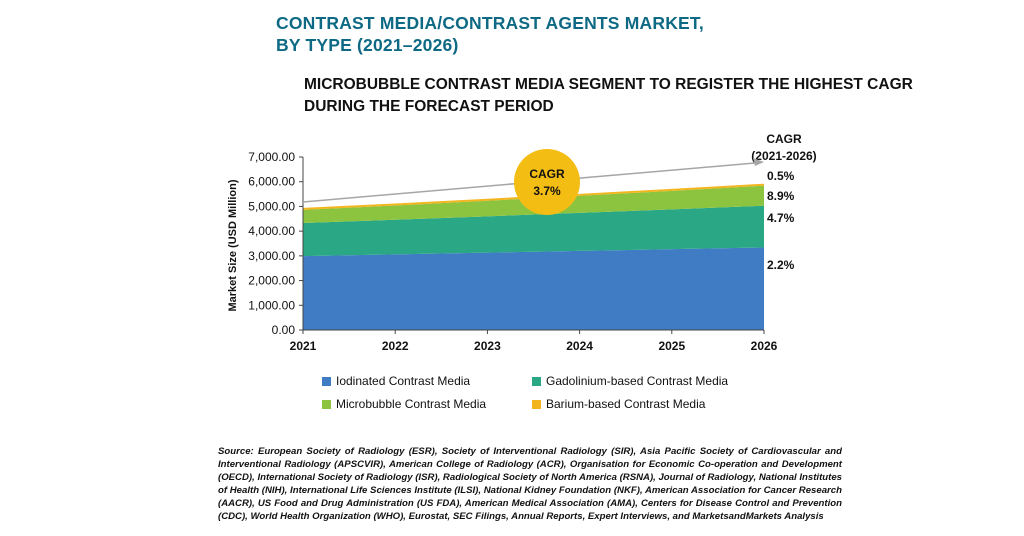 This screenshot has height=536, width=1024. I want to click on x-tick-label: 2022, so click(395, 346).